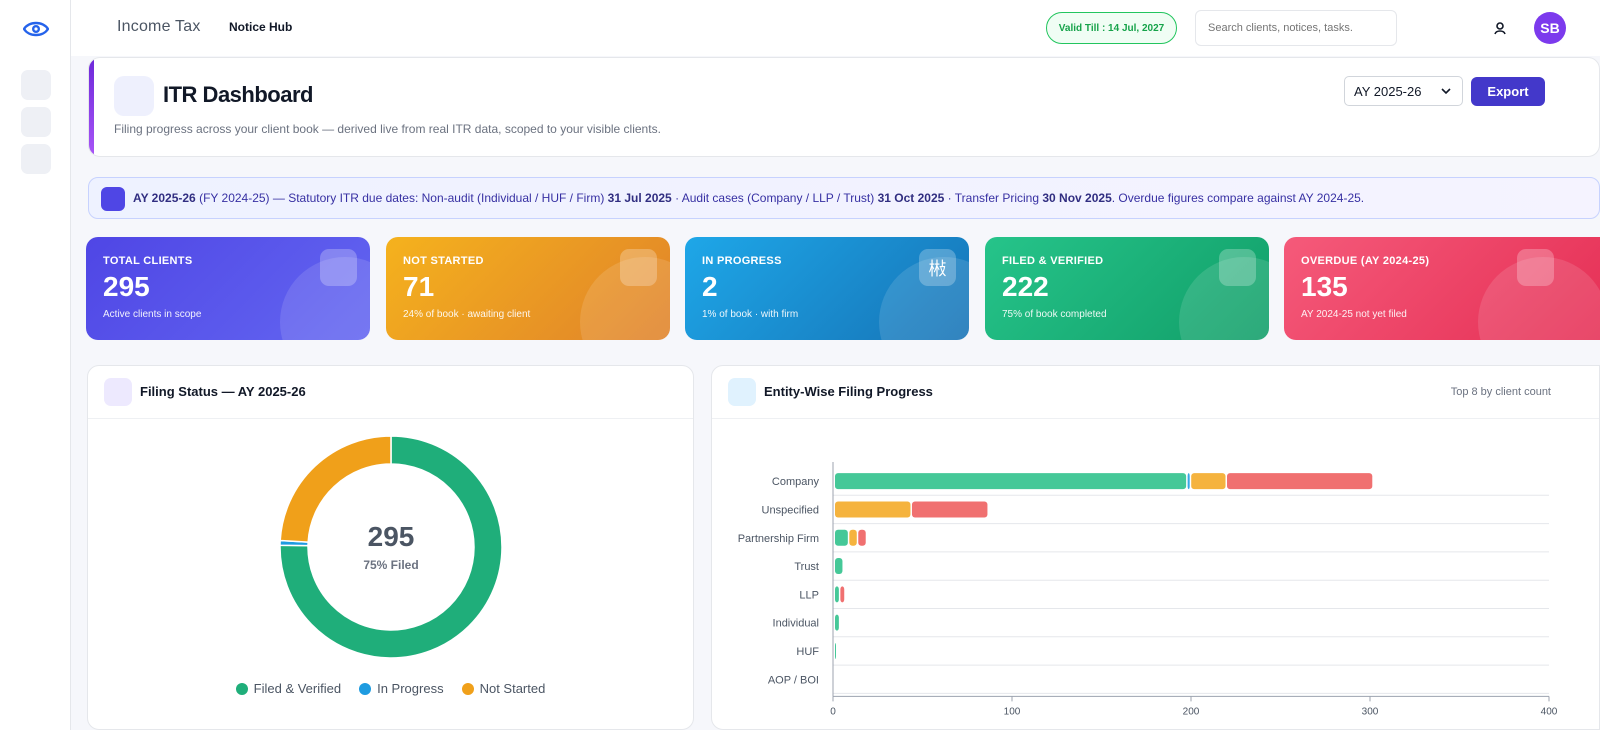  Describe the element at coordinates (1446, 91) in the screenshot. I see `chevron-down-icon` at that location.